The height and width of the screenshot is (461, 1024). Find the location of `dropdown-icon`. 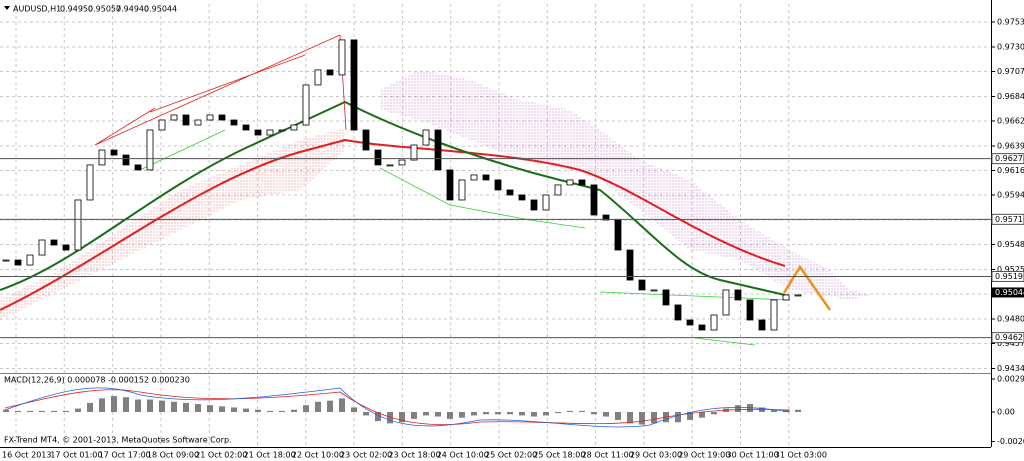

dropdown-icon is located at coordinates (7, 8).